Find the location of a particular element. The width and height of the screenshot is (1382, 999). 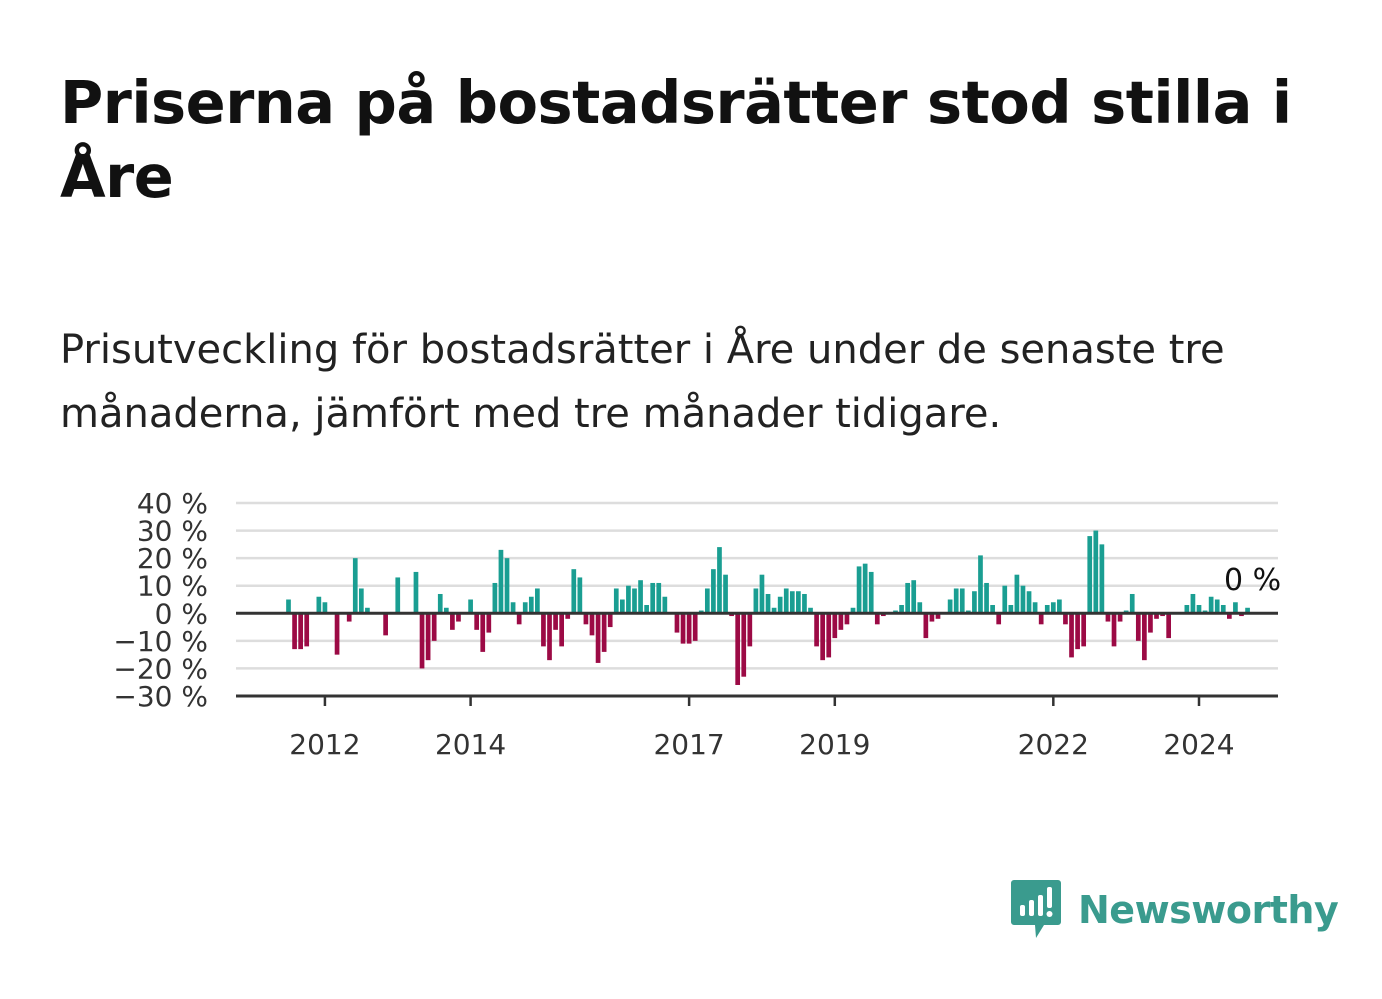

brand-name: Newsworthy is located at coordinates (1208, 910).